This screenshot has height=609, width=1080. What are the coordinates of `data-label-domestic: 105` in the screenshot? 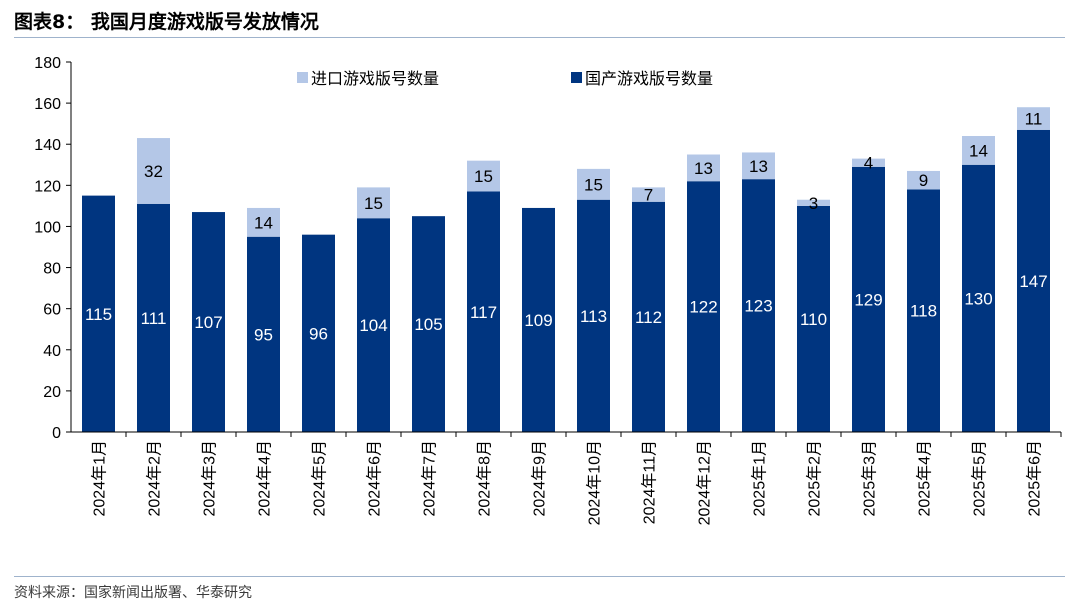 It's located at (428, 324).